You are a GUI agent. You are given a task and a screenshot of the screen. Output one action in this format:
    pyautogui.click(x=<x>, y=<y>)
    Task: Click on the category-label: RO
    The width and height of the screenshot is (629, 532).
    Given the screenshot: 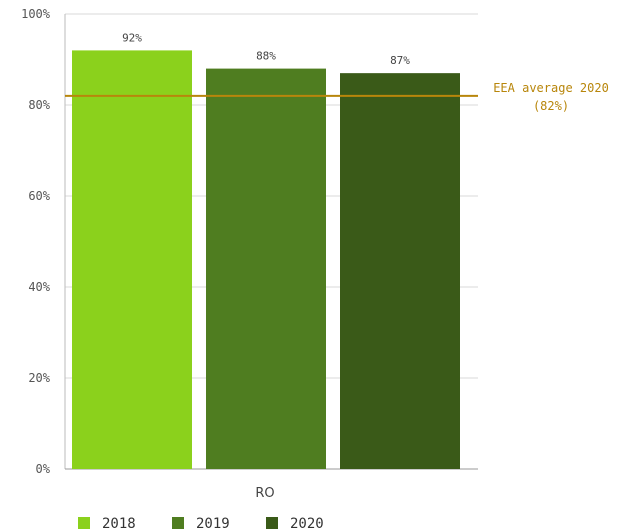 What is the action you would take?
    pyautogui.click(x=264, y=493)
    